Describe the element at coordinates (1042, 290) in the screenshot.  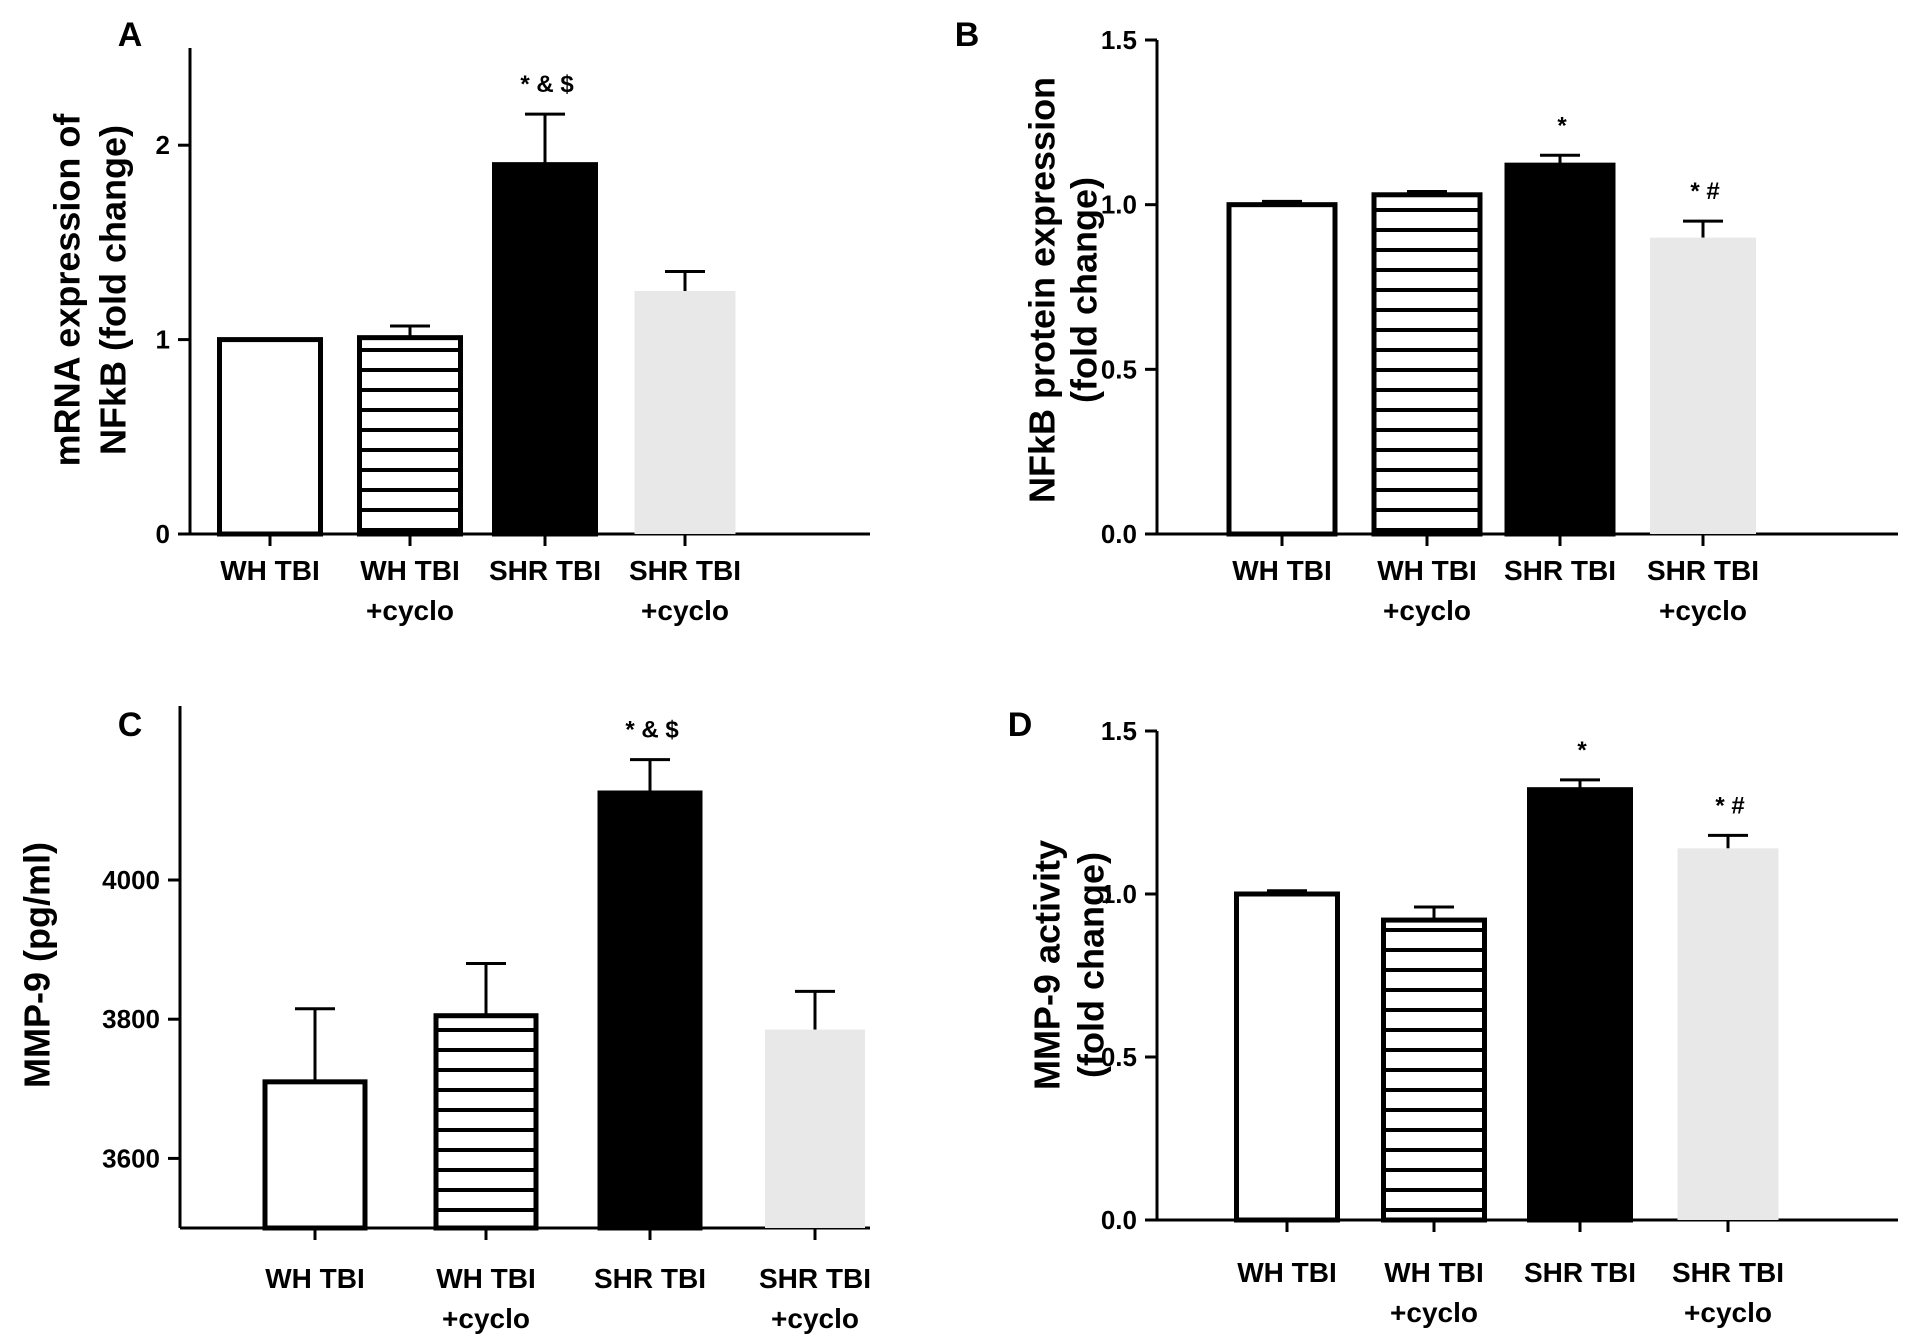
I see `y-axis-title: NFkB protein expression` at that location.